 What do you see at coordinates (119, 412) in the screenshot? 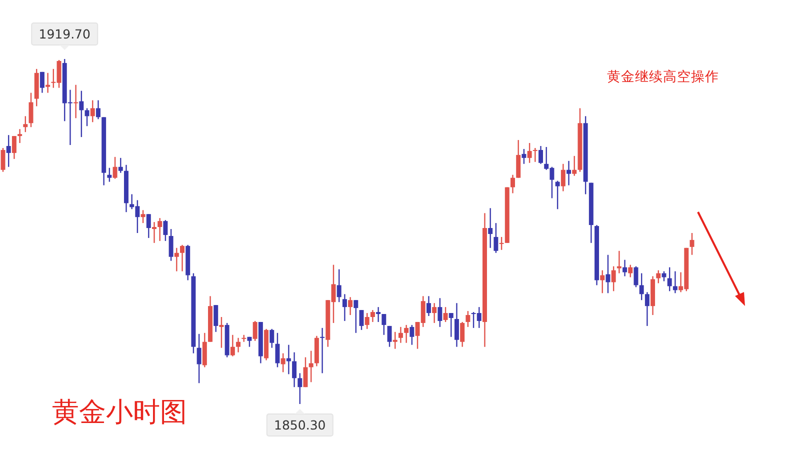
I see `annotation: 黄金小时图` at bounding box center [119, 412].